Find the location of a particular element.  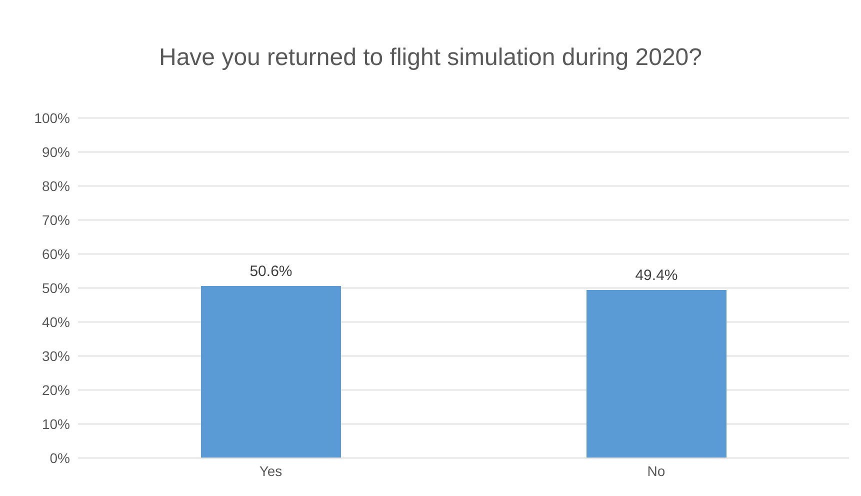

y-tick-label: 0% is located at coordinates (60, 458).